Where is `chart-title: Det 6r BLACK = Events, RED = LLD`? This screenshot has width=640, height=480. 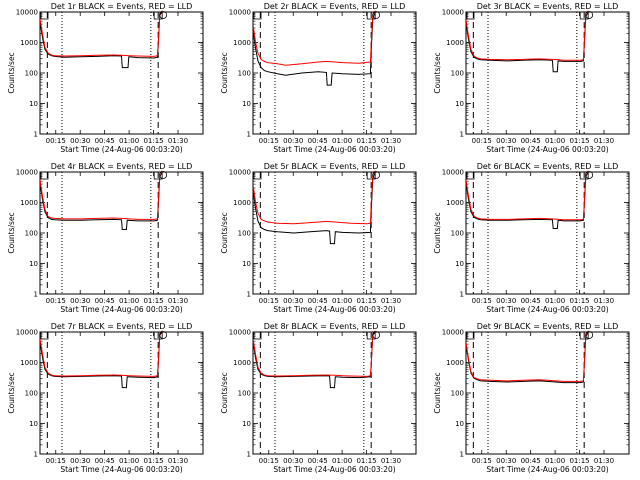
chart-title: Det 6r BLACK = Events, RED = LLD is located at coordinates (548, 166).